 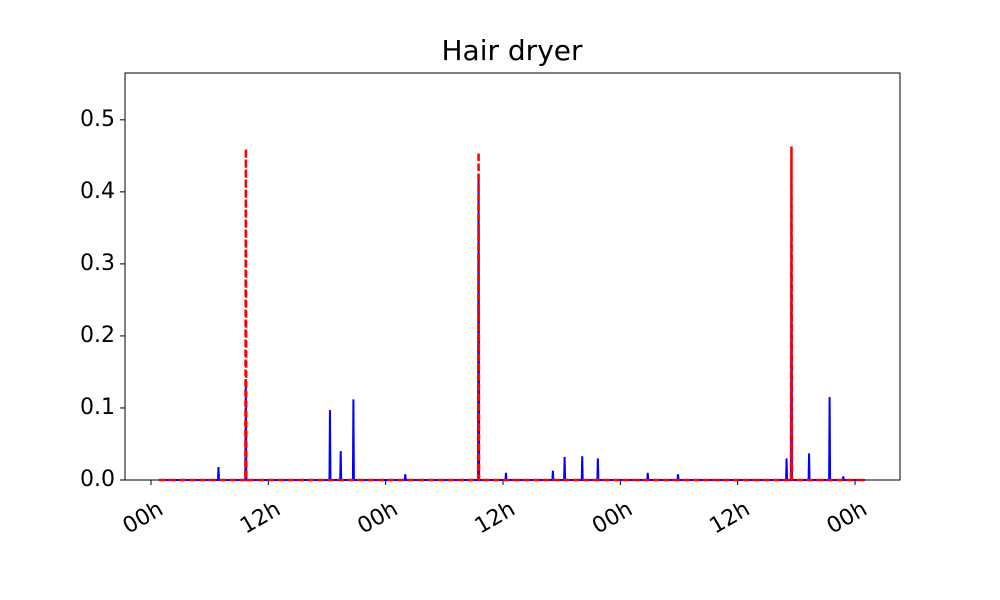 What do you see at coordinates (97, 335) in the screenshot?
I see `y-tick-label: 0.2` at bounding box center [97, 335].